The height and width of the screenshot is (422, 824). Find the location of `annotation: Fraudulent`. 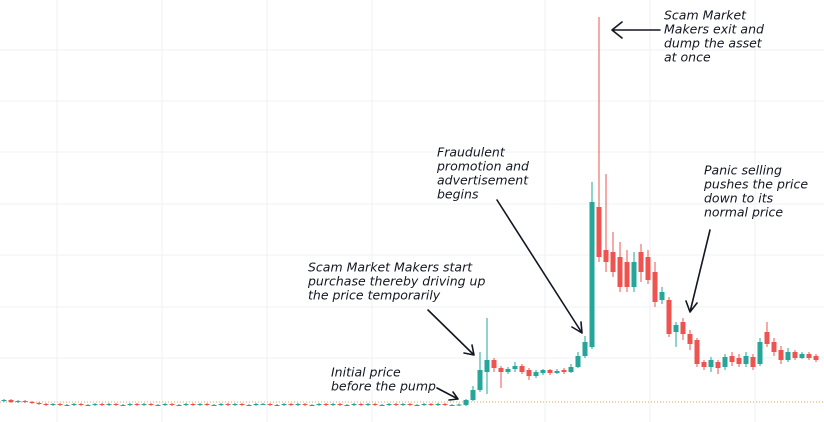

annotation: Fraudulent is located at coordinates (471, 152).